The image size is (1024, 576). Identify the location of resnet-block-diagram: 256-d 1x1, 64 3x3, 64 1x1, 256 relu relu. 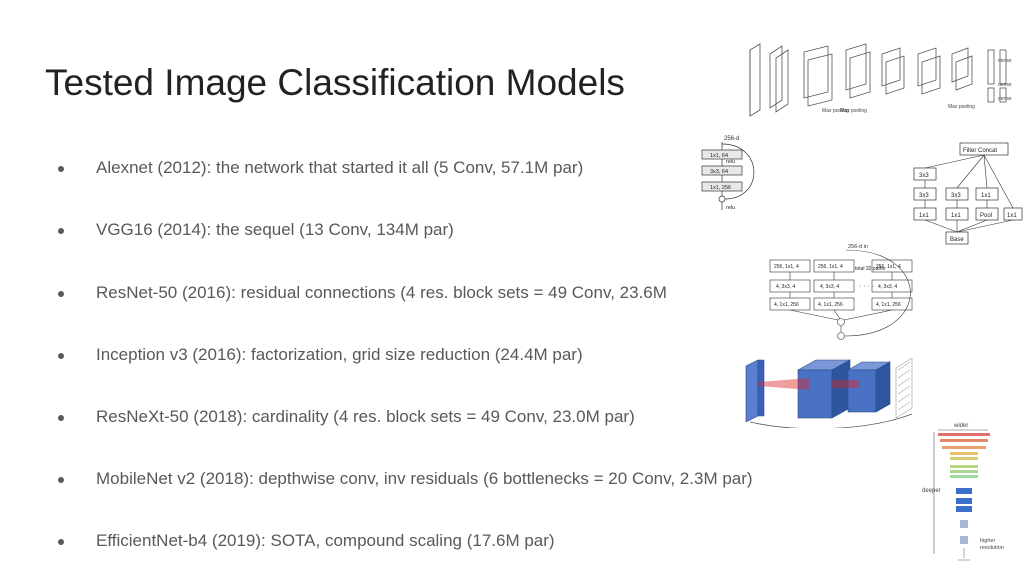
(728, 173).